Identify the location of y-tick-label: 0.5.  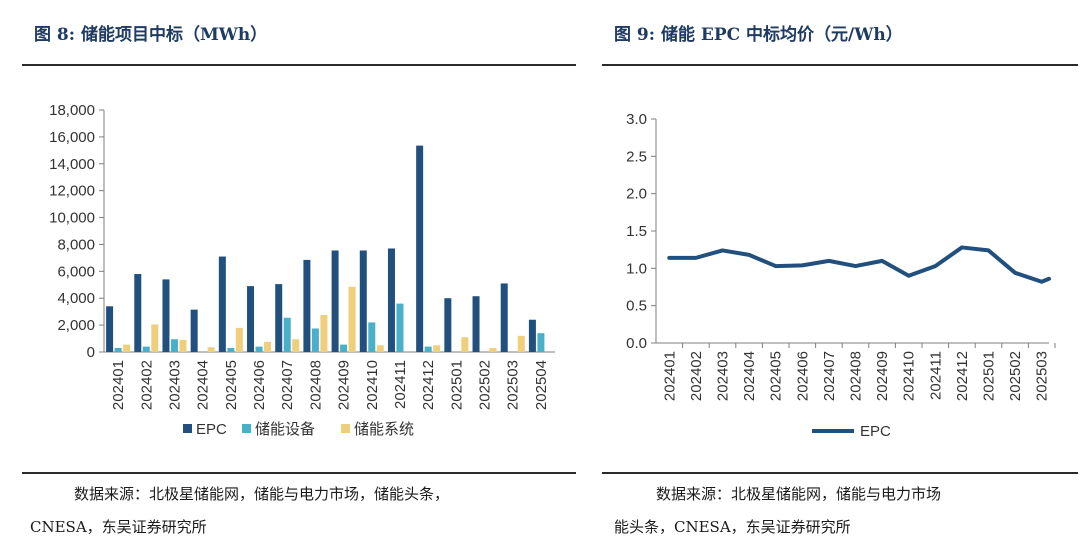
(636, 306).